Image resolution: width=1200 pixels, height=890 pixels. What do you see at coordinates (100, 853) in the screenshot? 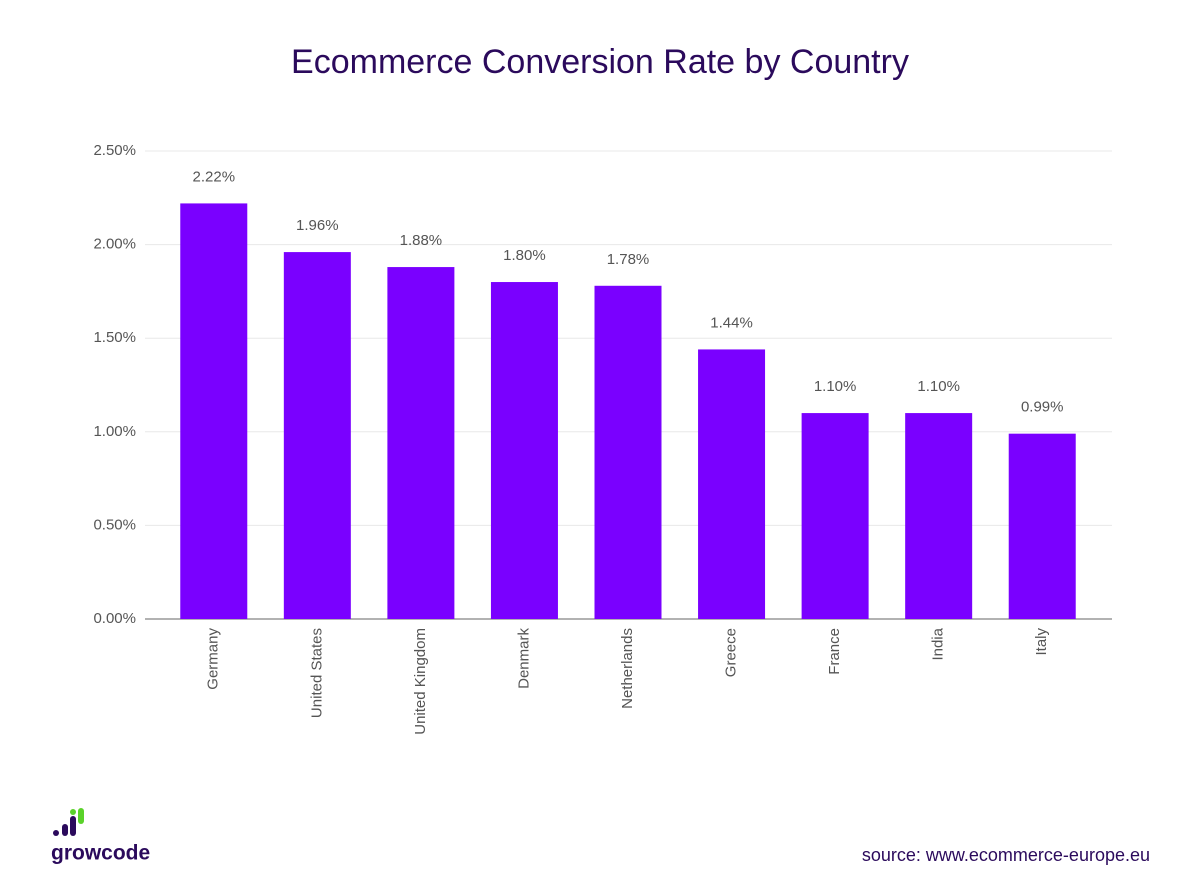
I see `logo-text: growcode` at bounding box center [100, 853].